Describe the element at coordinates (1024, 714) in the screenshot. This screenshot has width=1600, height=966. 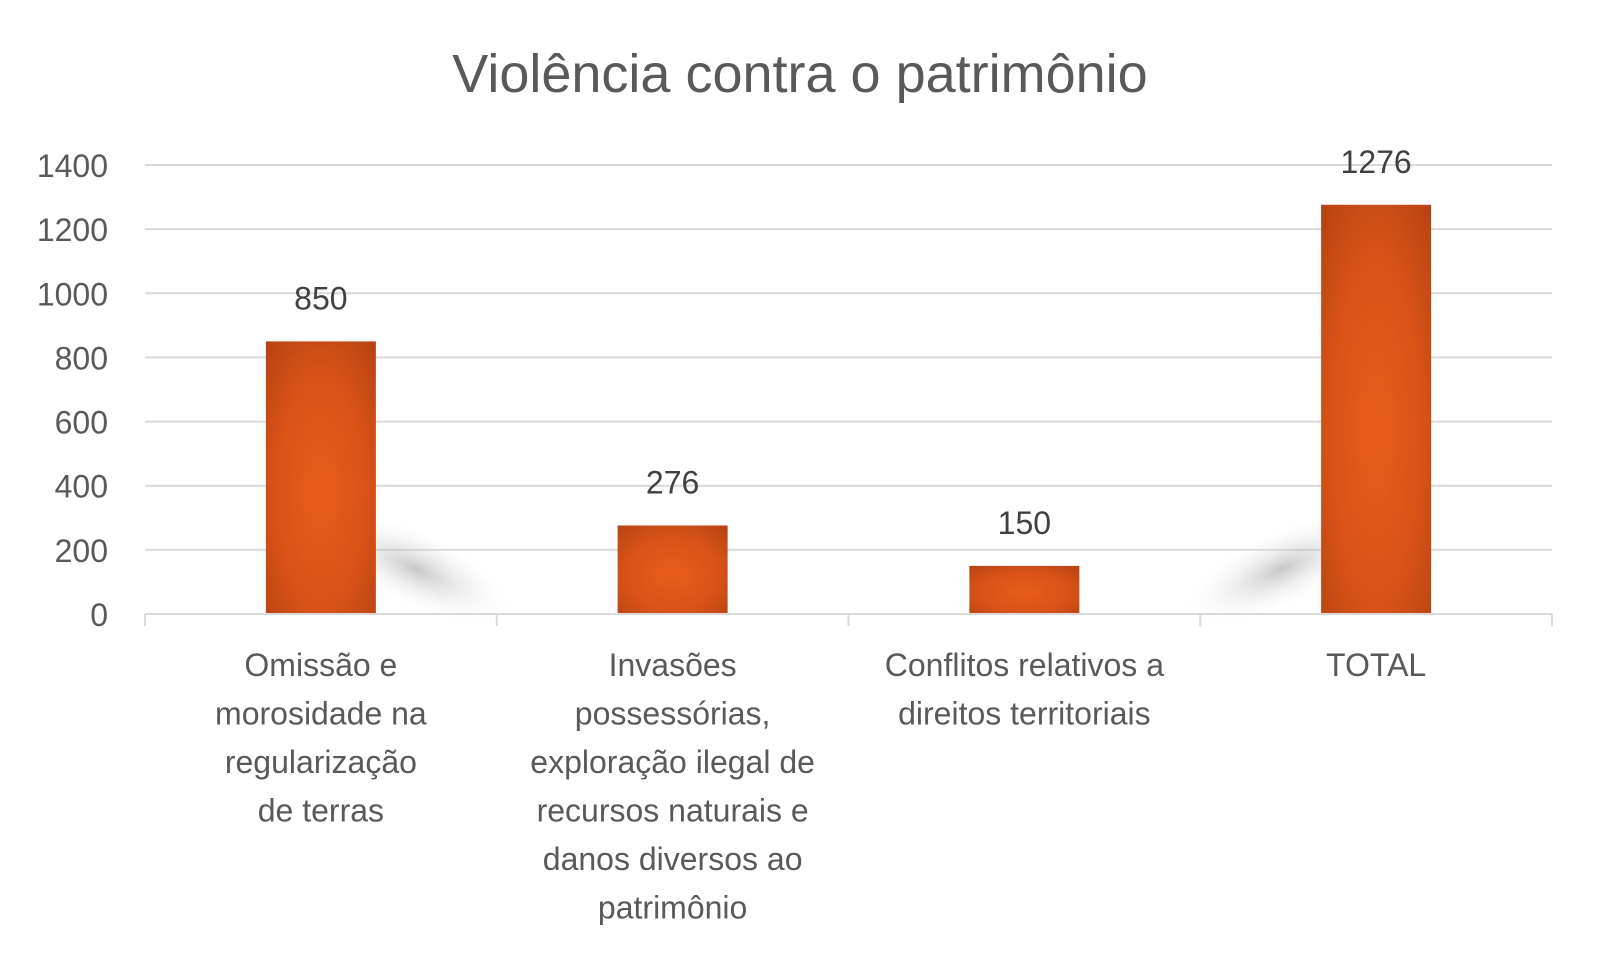
I see `x-tick-label-line: direitos territoriais` at that location.